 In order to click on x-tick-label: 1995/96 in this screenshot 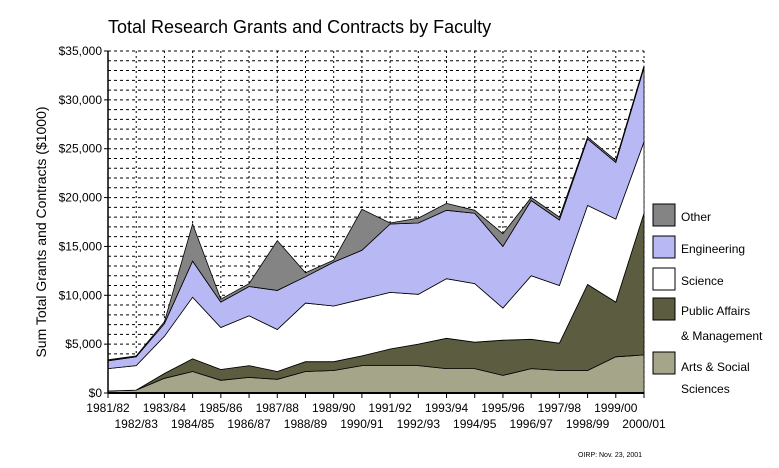, I will do `click(503, 408)`.